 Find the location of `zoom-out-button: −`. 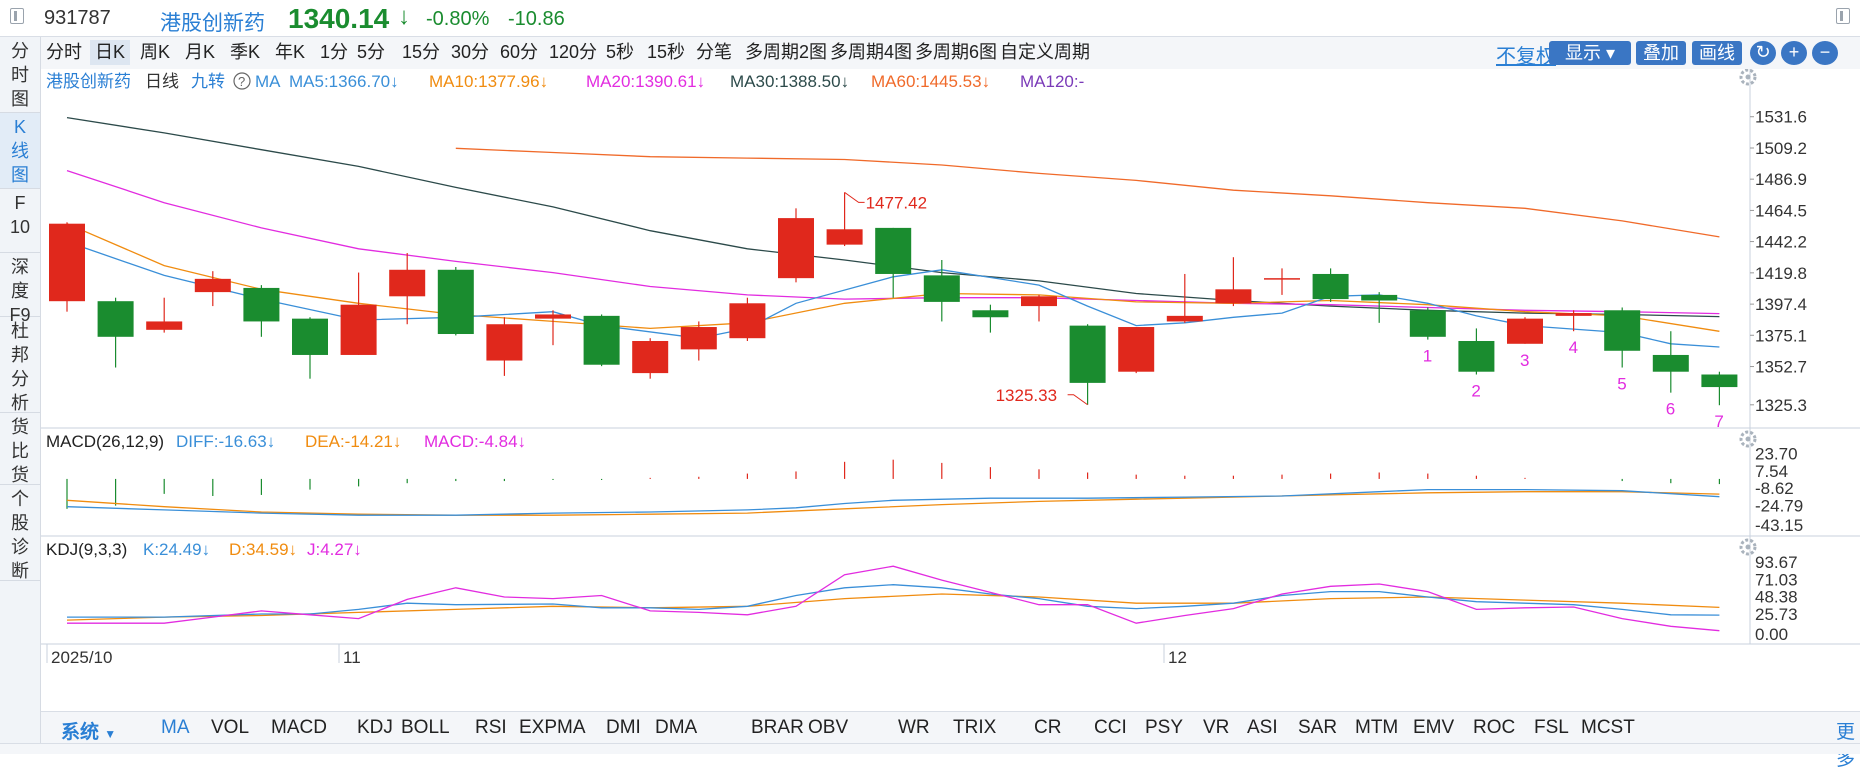

zoom-out-button: − is located at coordinates (1825, 53).